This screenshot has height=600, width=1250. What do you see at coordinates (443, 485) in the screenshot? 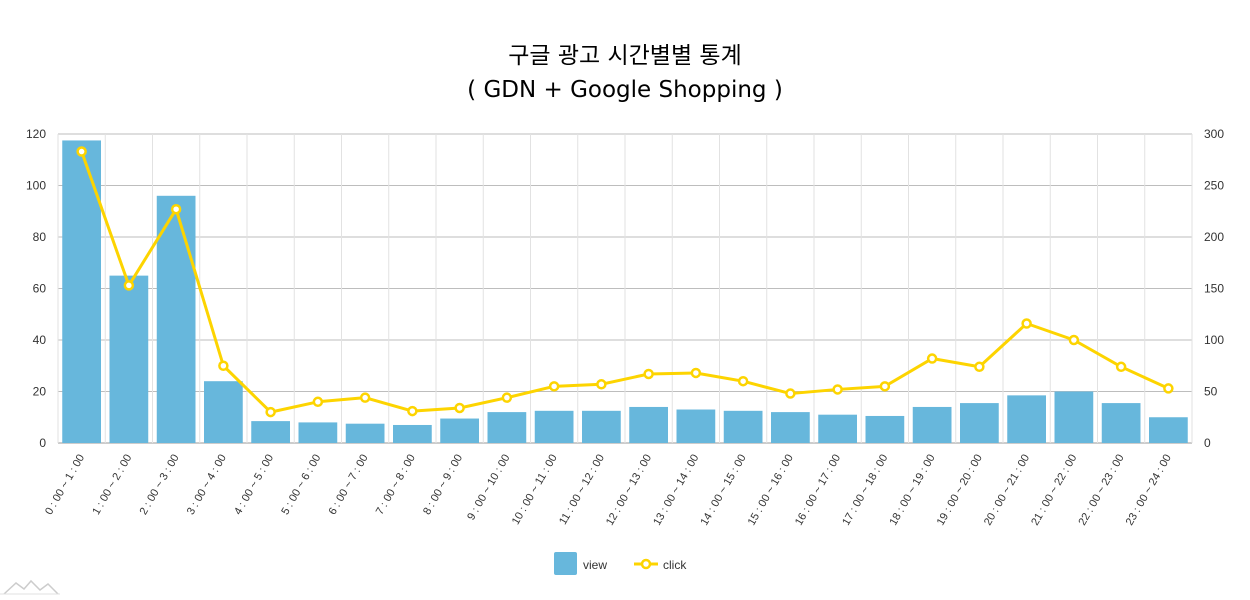
I see `x-tick-label: 8 : 00 ~ 9 : 00` at bounding box center [443, 485].